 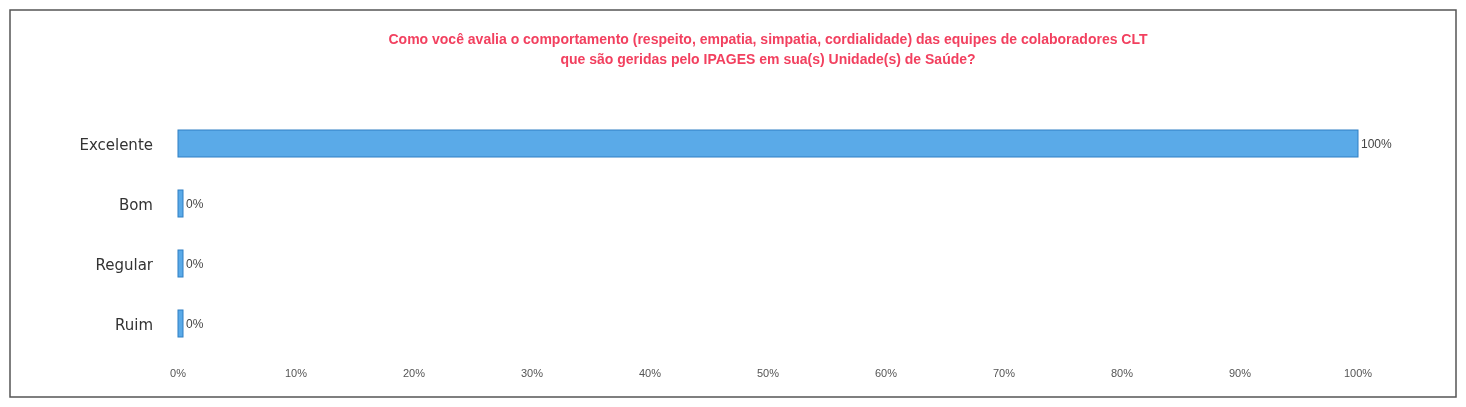 What do you see at coordinates (178, 373) in the screenshot?
I see `x-tick-label: 0%` at bounding box center [178, 373].